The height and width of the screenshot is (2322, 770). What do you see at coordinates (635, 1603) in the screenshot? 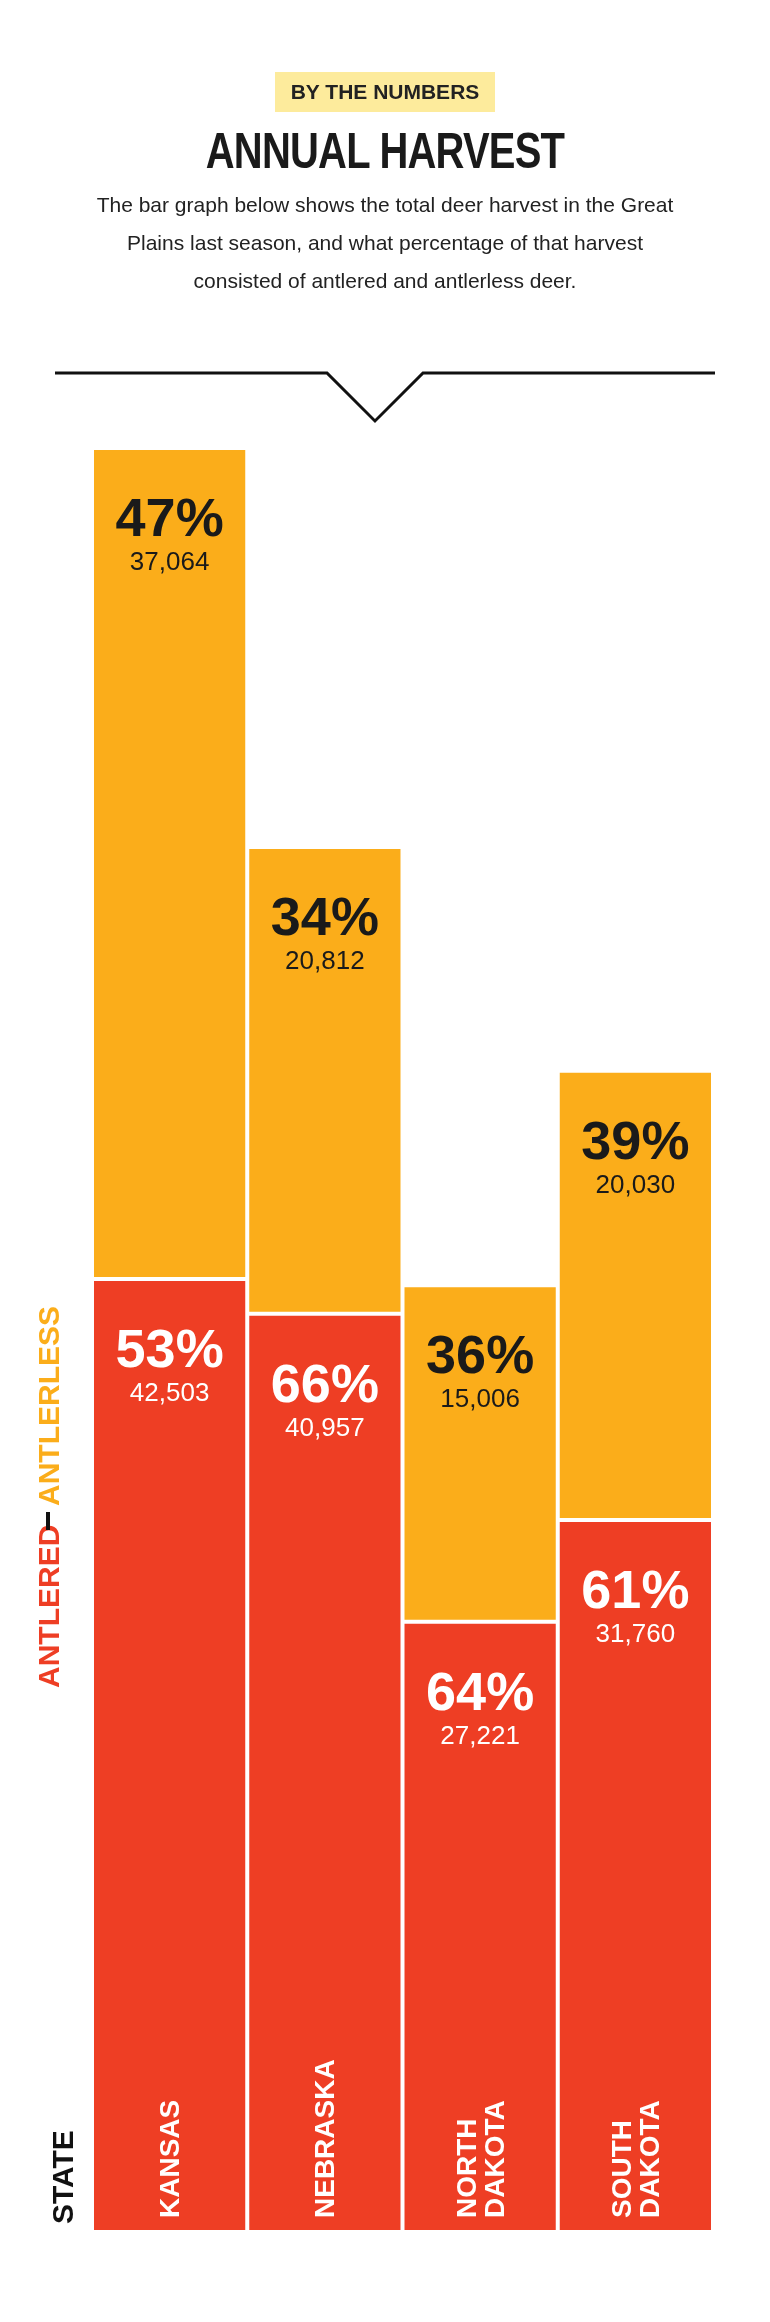
I see `data-label: 61% 31,760` at bounding box center [635, 1603].